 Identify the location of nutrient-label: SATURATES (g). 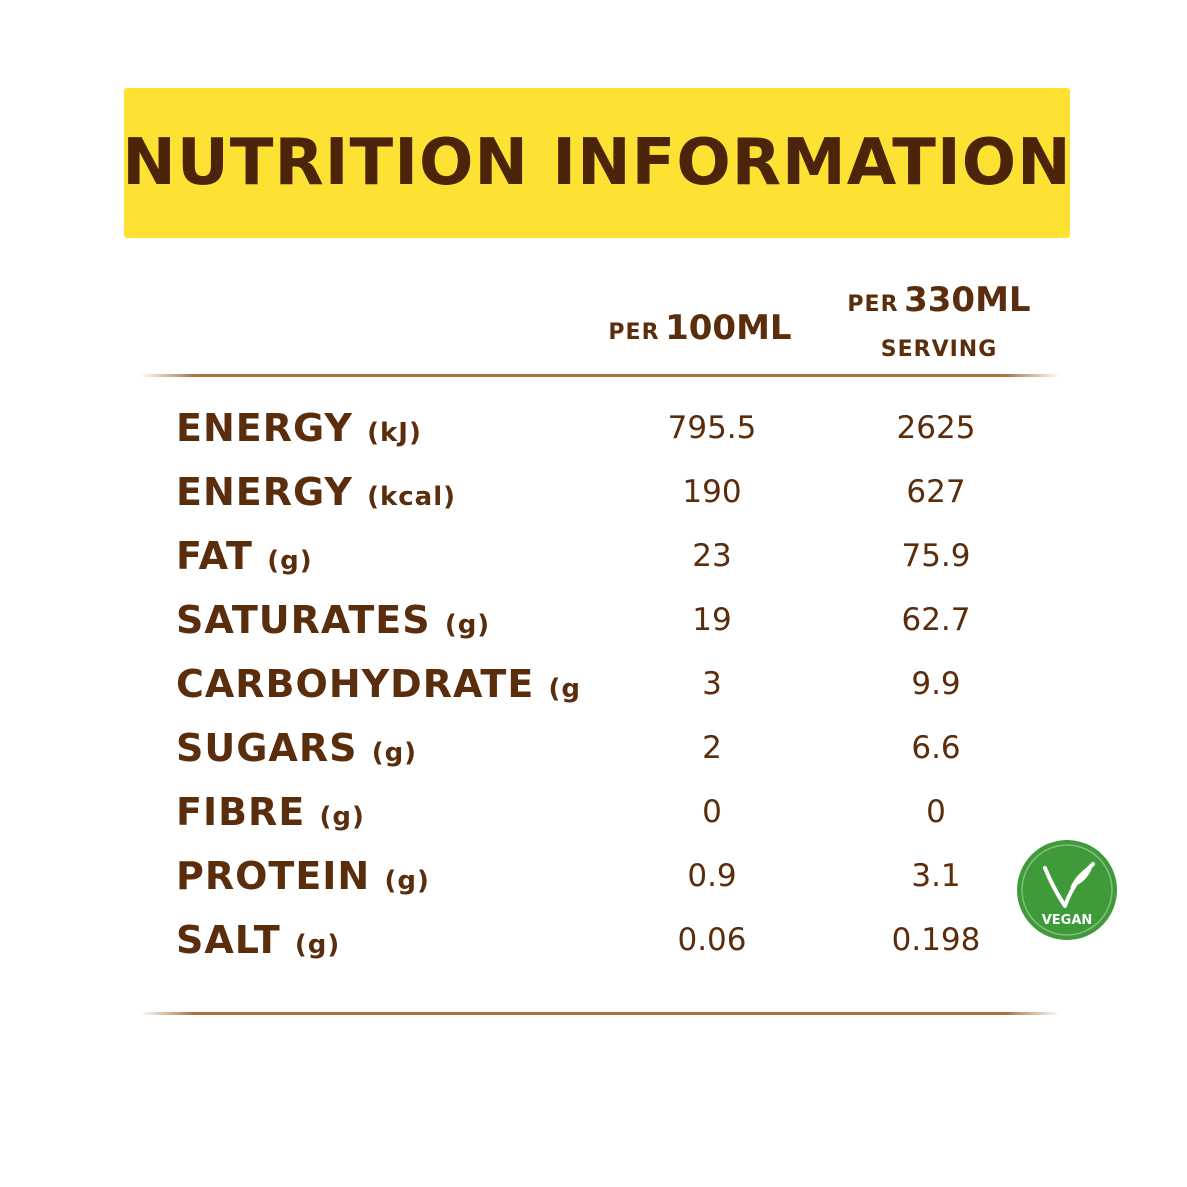
(333, 620).